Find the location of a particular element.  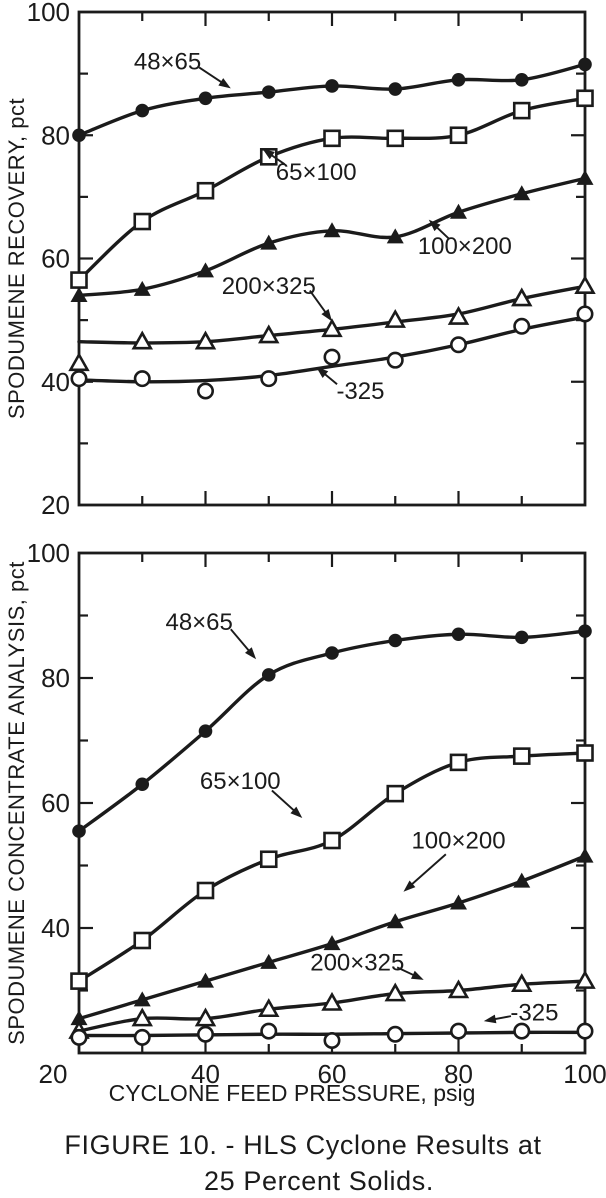

x-tick-label: 60 is located at coordinates (332, 1074).